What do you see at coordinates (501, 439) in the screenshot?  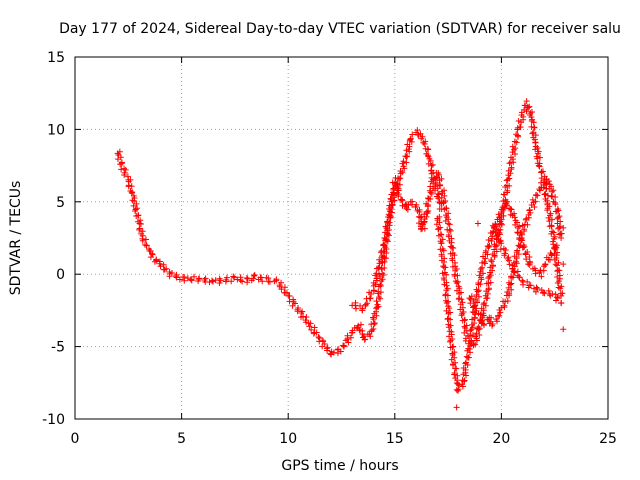 I see `x-tick-label: 20` at bounding box center [501, 439].